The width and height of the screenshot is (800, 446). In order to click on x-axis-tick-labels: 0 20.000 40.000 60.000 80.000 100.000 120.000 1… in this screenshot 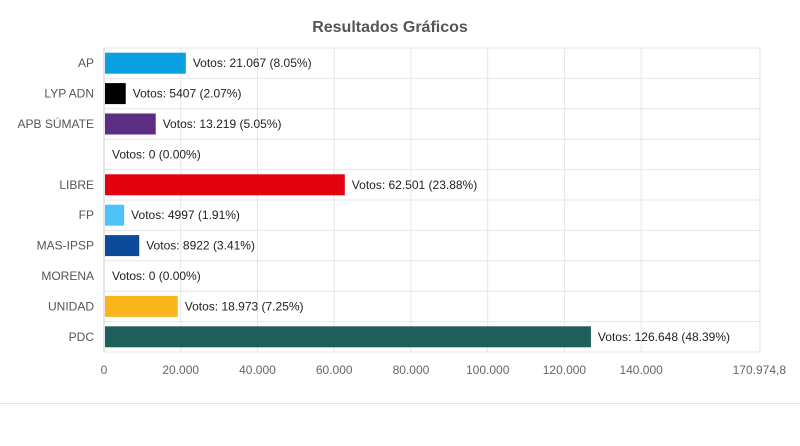, I will do `click(444, 370)`.